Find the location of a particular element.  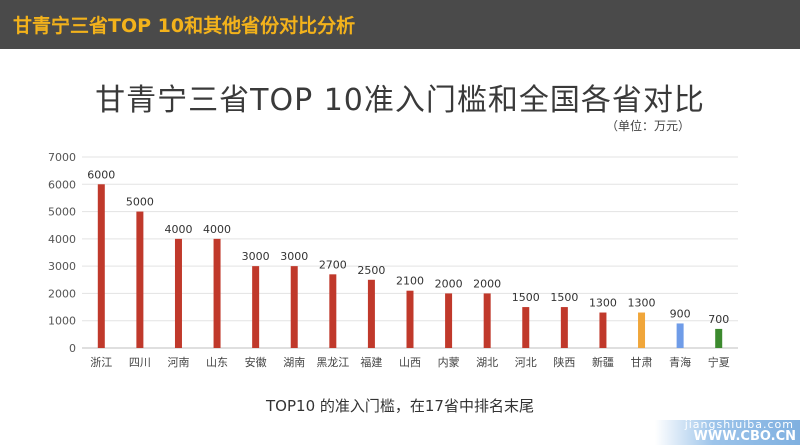

x-tick-label: 山西 is located at coordinates (410, 362).